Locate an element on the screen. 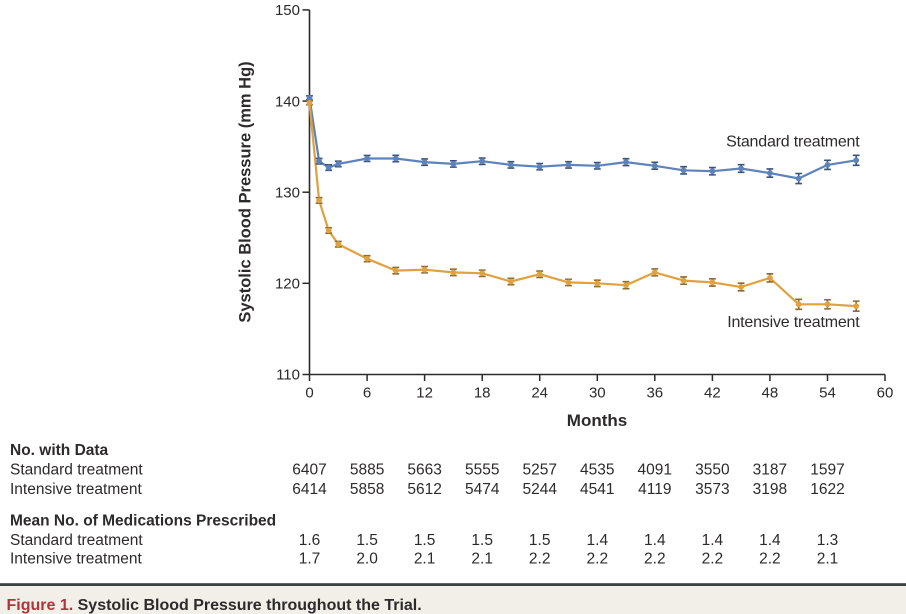 Image resolution: width=906 pixels, height=614 pixels. svg-text: 5663 is located at coordinates (424, 470).